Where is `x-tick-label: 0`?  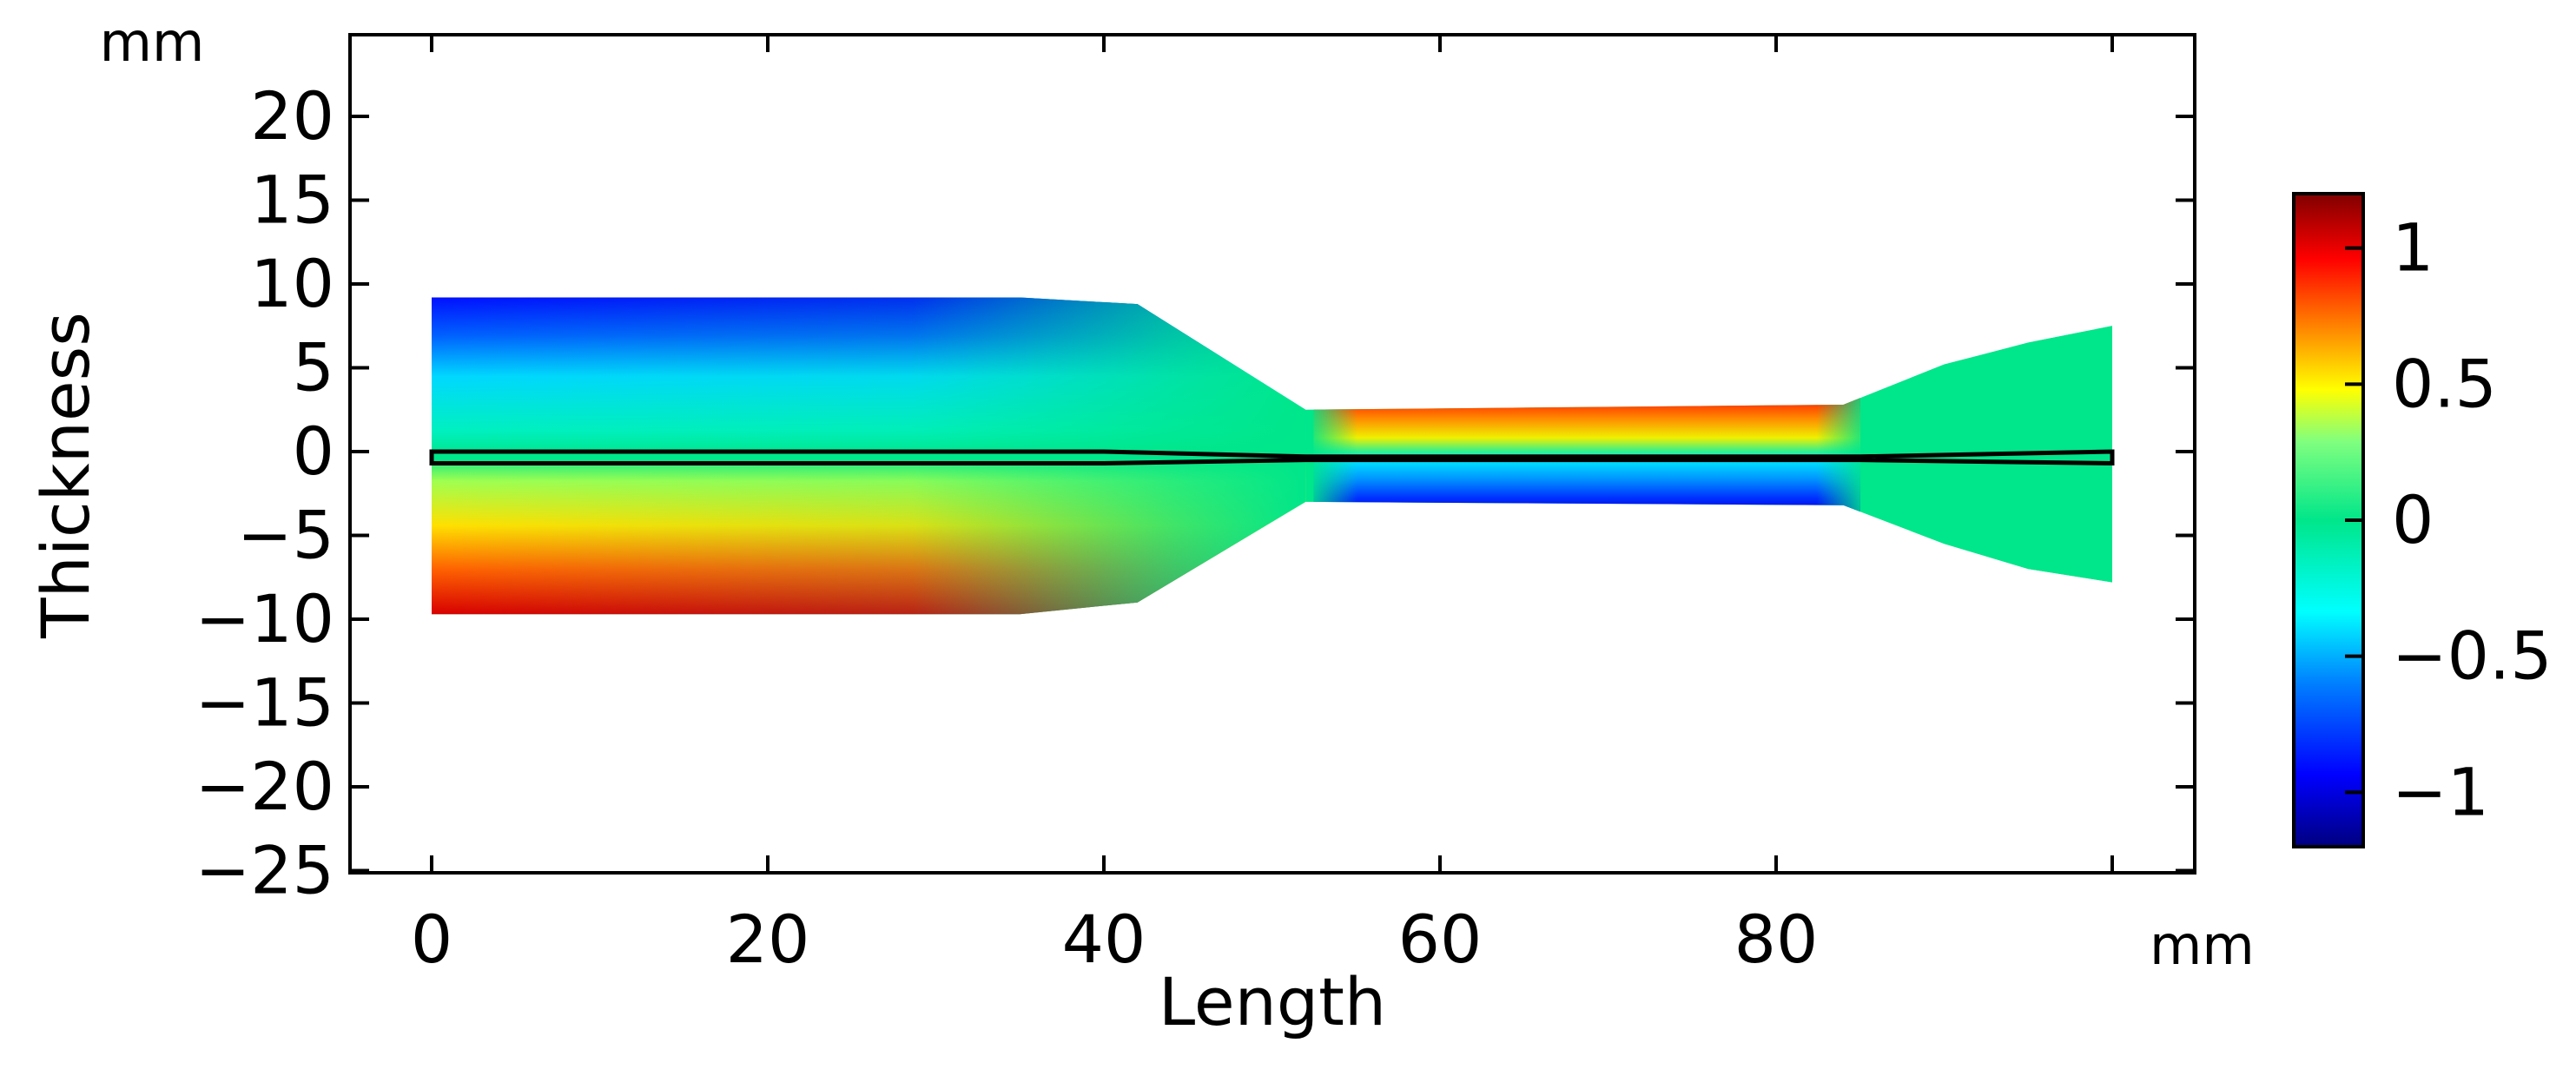 x-tick-label: 0 is located at coordinates (431, 939).